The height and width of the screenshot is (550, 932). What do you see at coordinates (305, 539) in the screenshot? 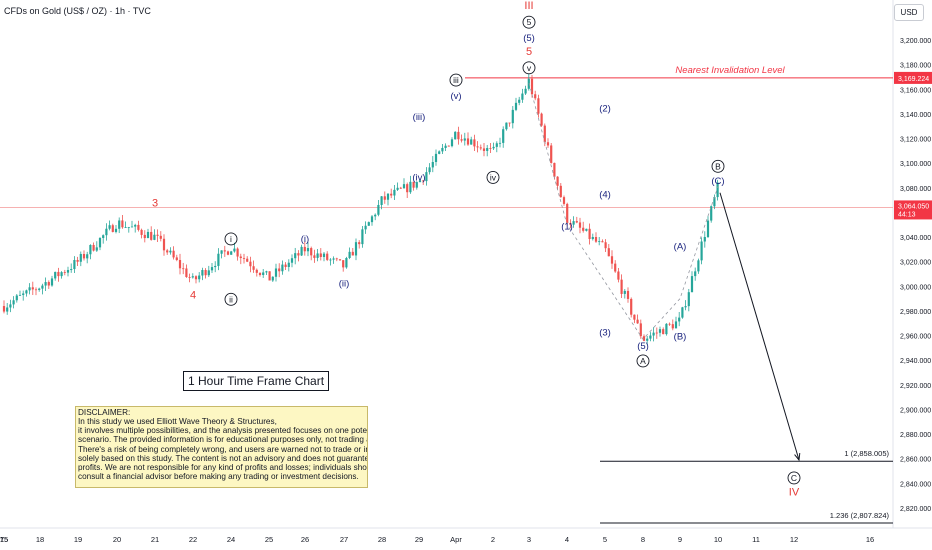
I see `x-tick-label: 26` at bounding box center [305, 539].